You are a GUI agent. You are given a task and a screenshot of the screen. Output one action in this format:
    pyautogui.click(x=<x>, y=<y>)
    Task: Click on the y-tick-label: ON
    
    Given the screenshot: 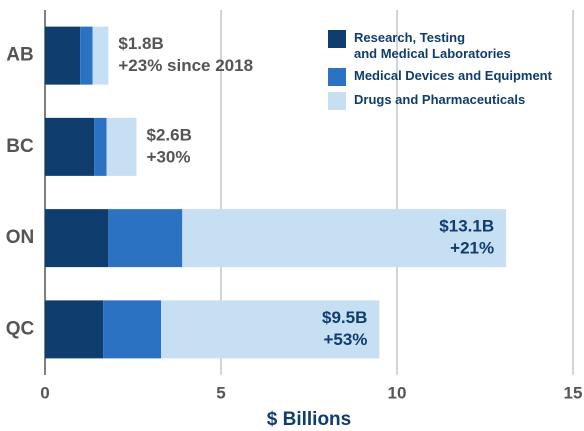 What is the action you would take?
    pyautogui.click(x=20, y=237)
    